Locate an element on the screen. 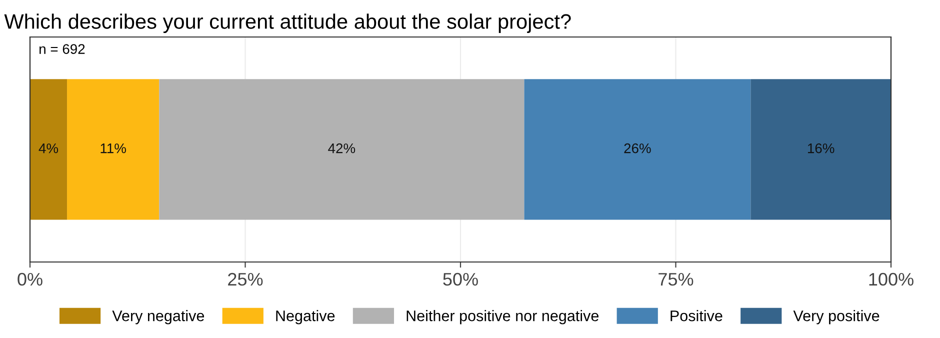 The height and width of the screenshot is (338, 940). data-label: 42% is located at coordinates (342, 148).